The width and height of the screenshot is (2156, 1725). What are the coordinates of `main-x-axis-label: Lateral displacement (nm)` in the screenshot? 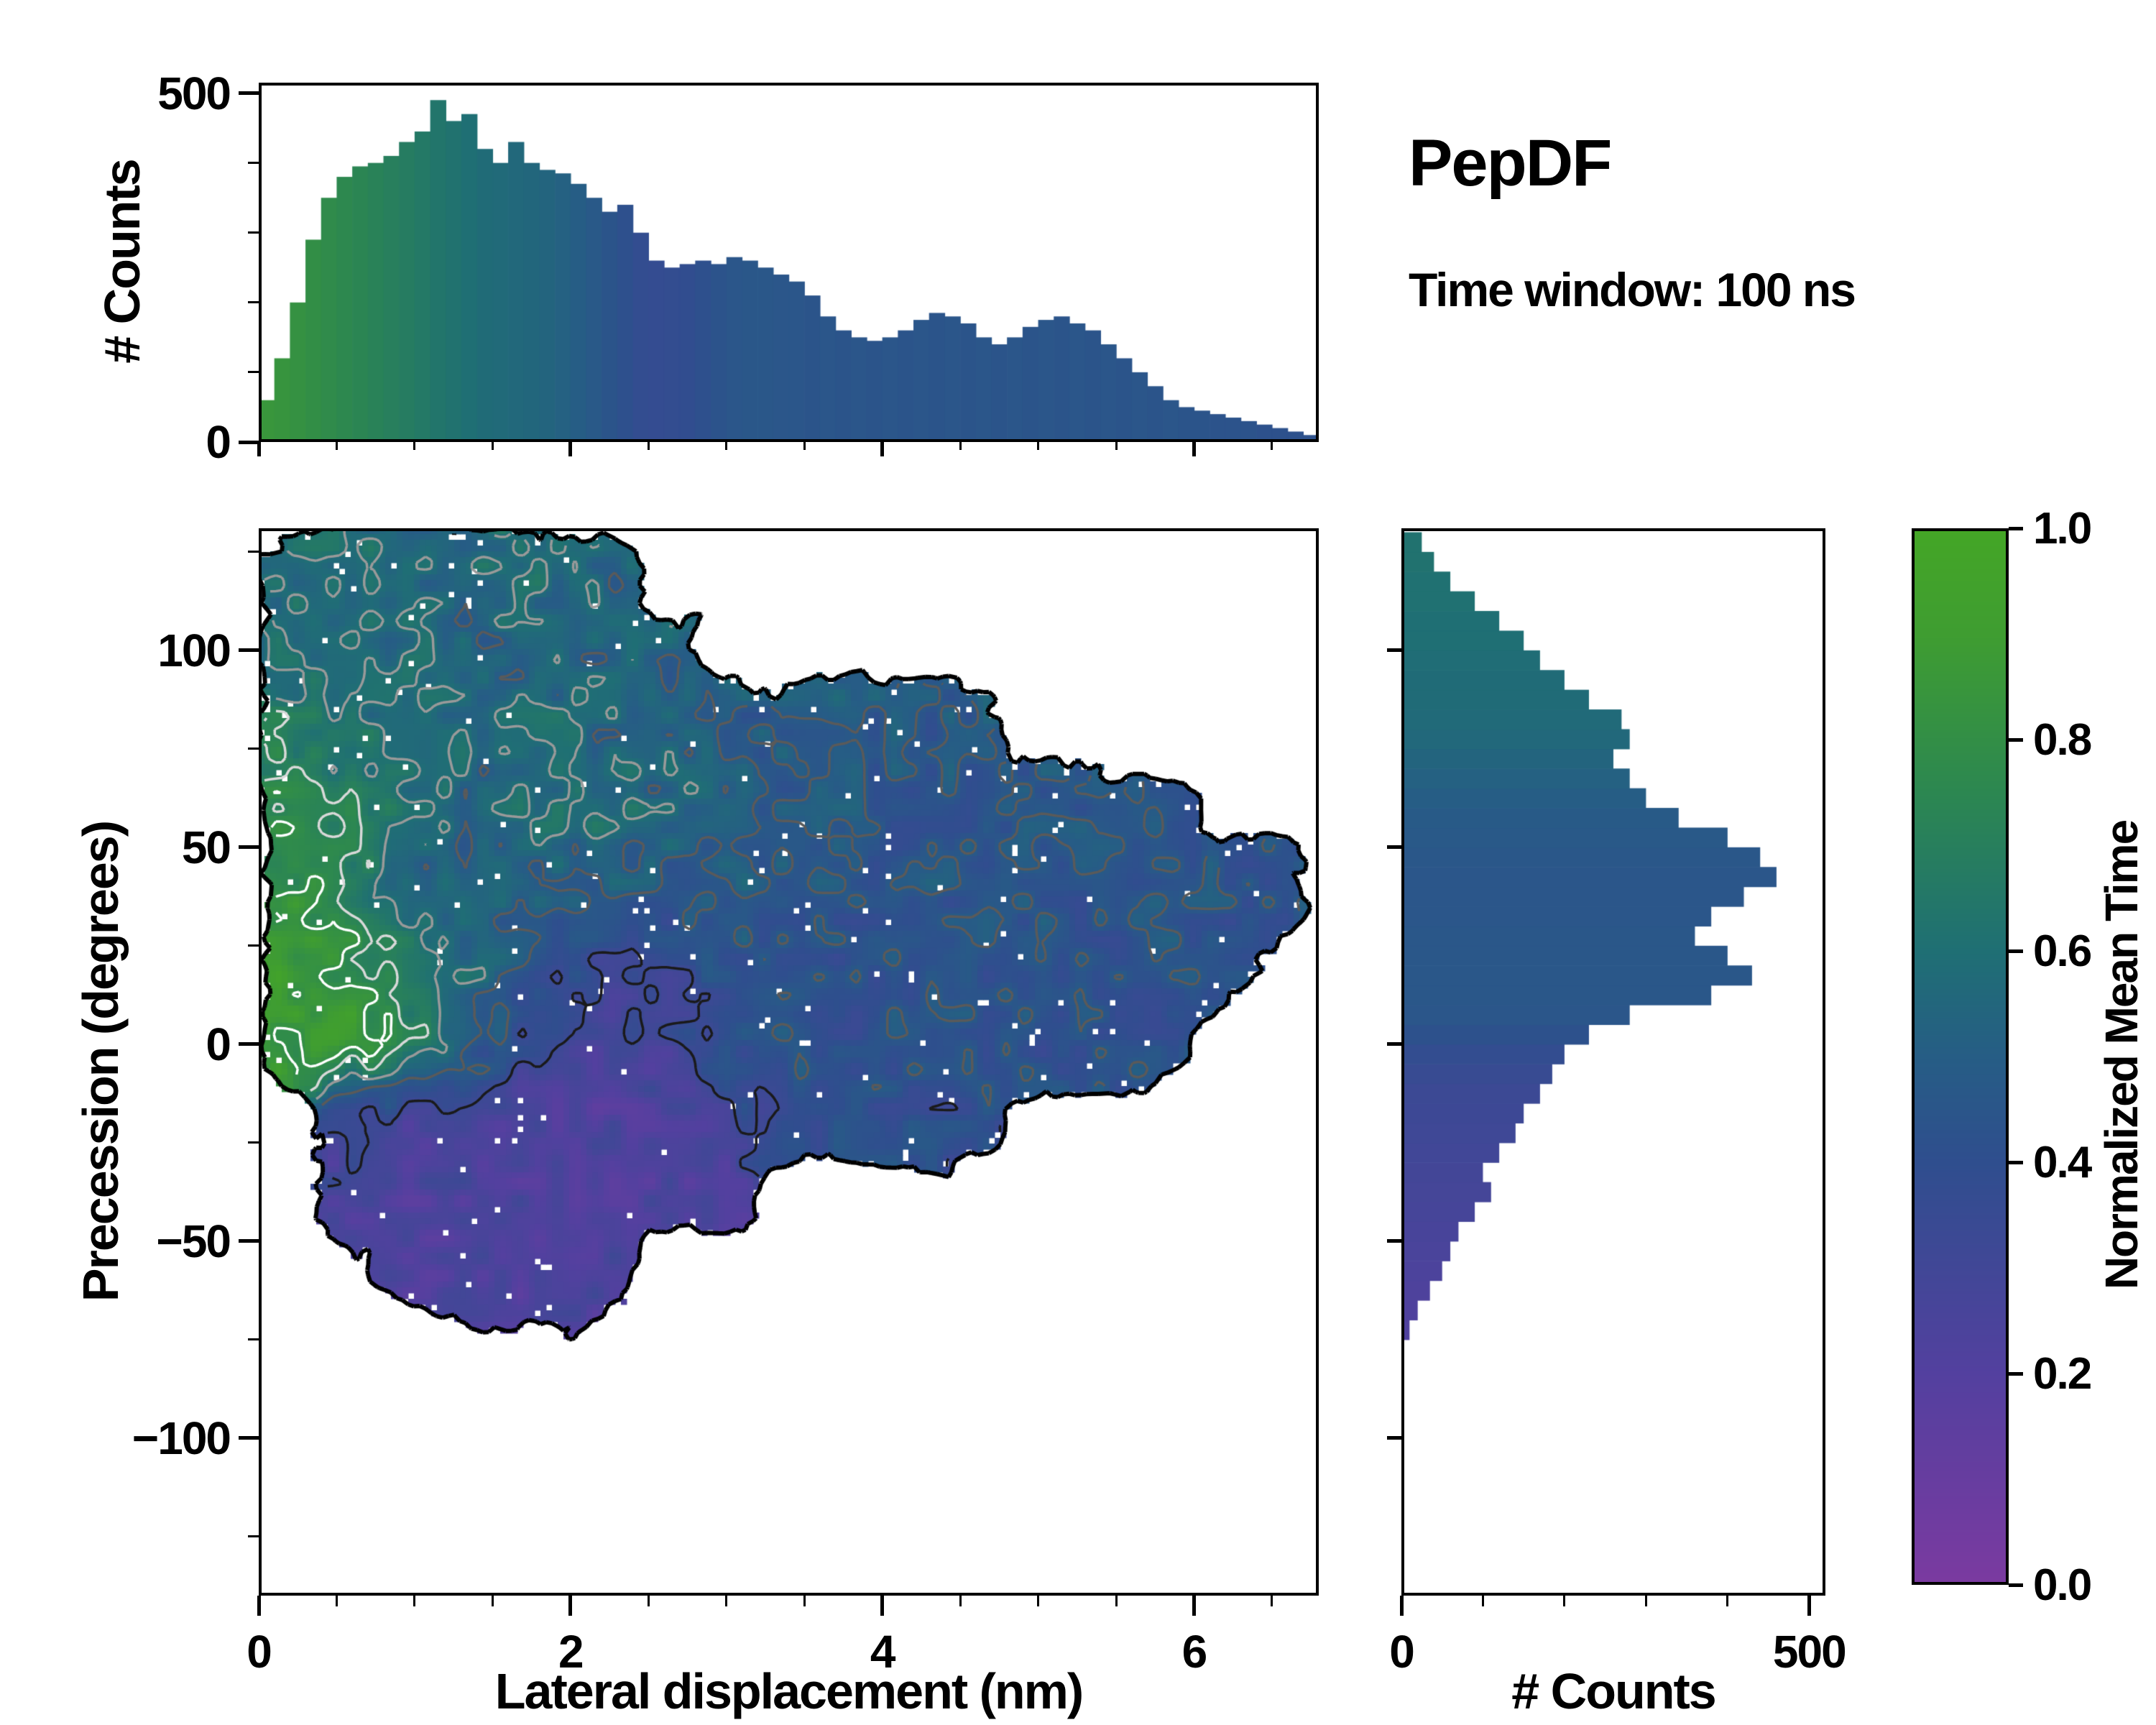 It's located at (789, 1691).